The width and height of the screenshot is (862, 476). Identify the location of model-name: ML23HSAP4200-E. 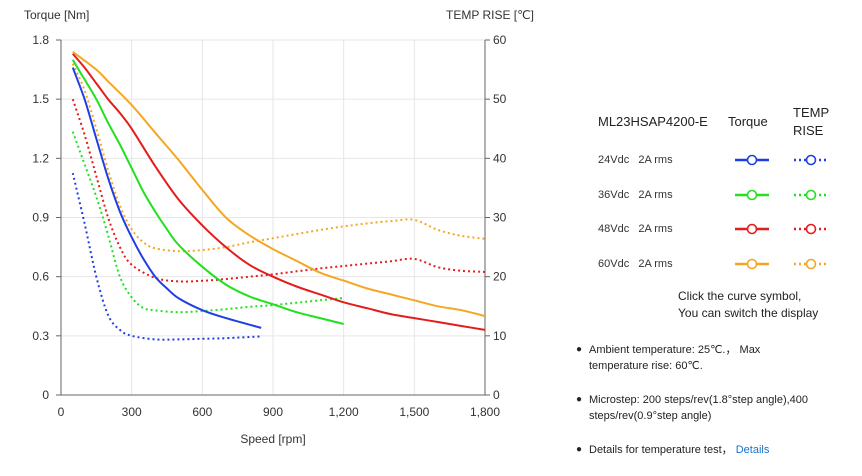
(653, 121).